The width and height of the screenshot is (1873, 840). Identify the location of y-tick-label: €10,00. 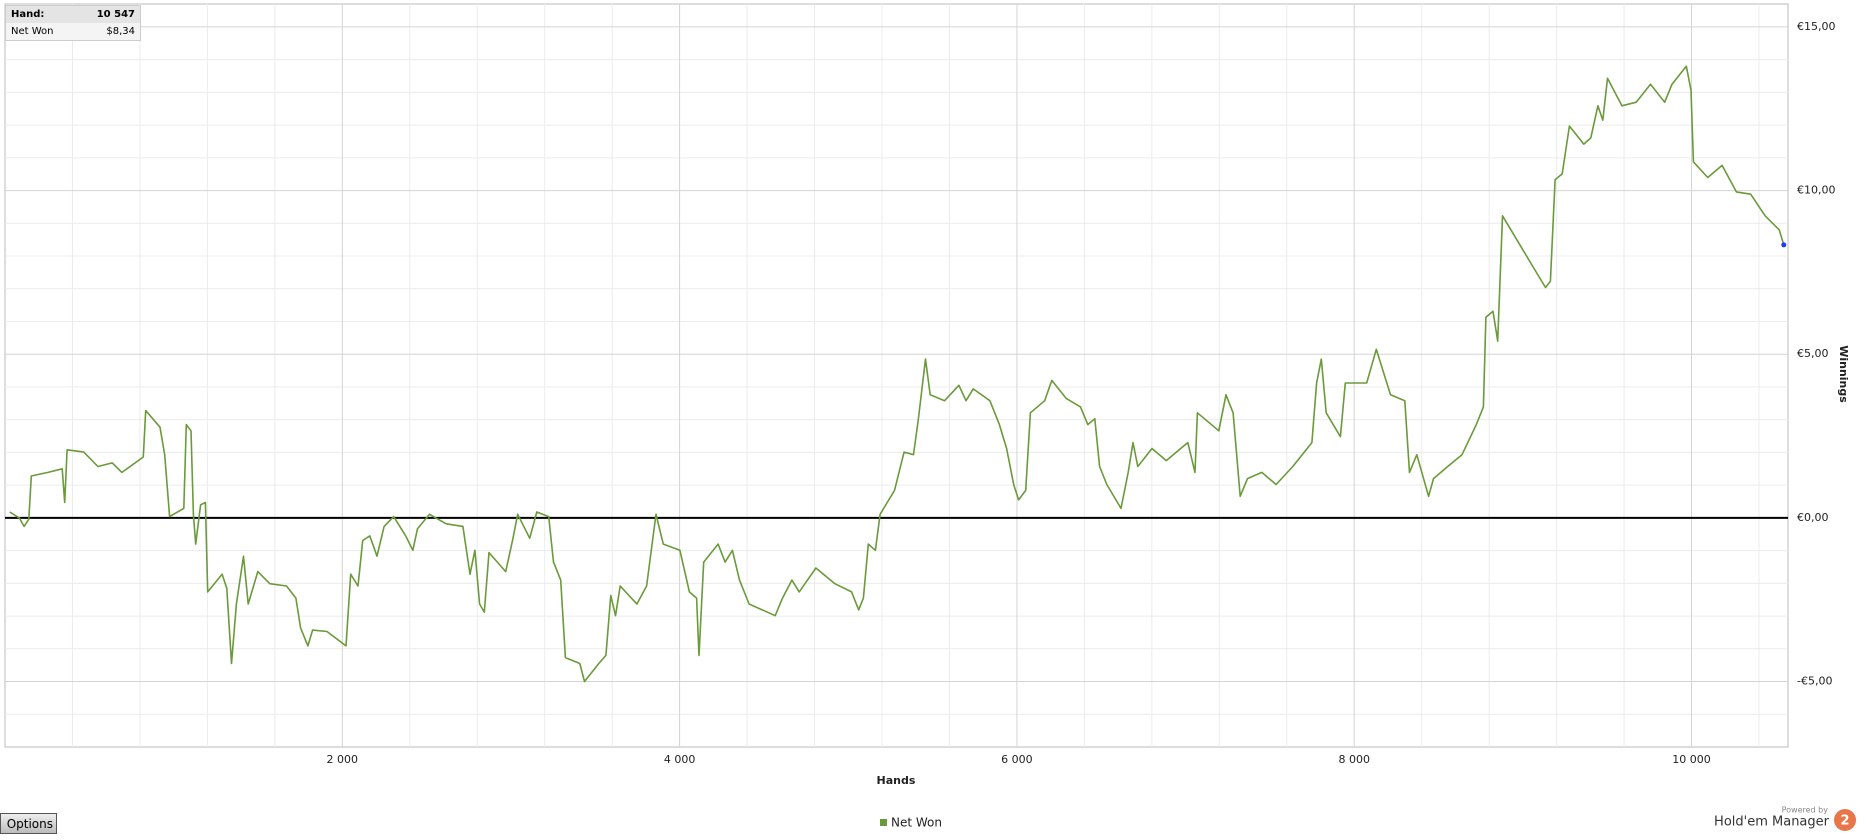
(1816, 190).